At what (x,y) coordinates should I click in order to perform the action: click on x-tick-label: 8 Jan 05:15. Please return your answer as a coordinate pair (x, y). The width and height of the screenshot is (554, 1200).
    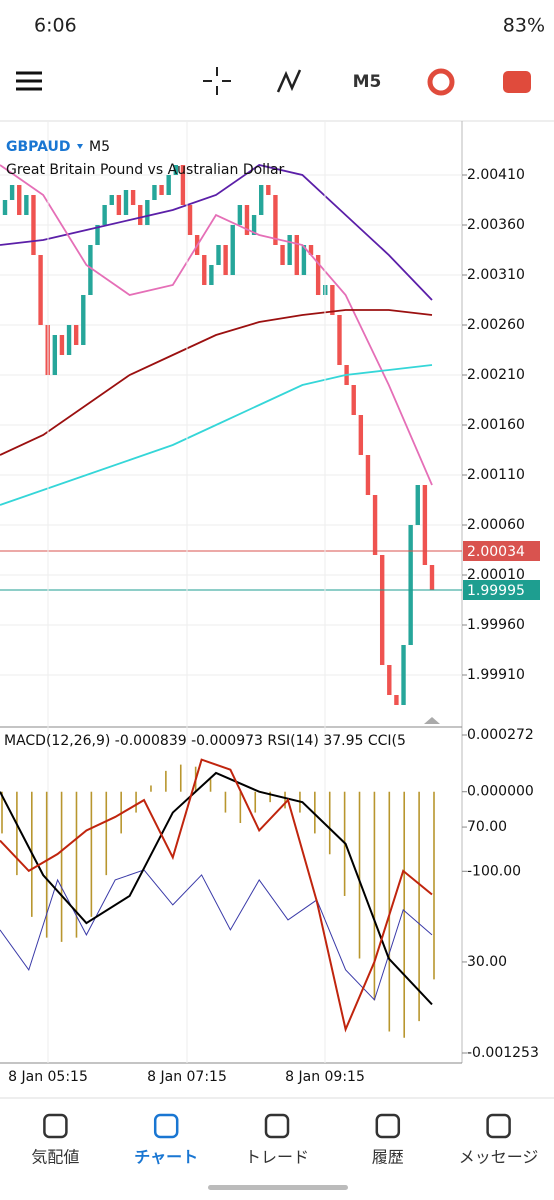
    Looking at the image, I should click on (48, 1077).